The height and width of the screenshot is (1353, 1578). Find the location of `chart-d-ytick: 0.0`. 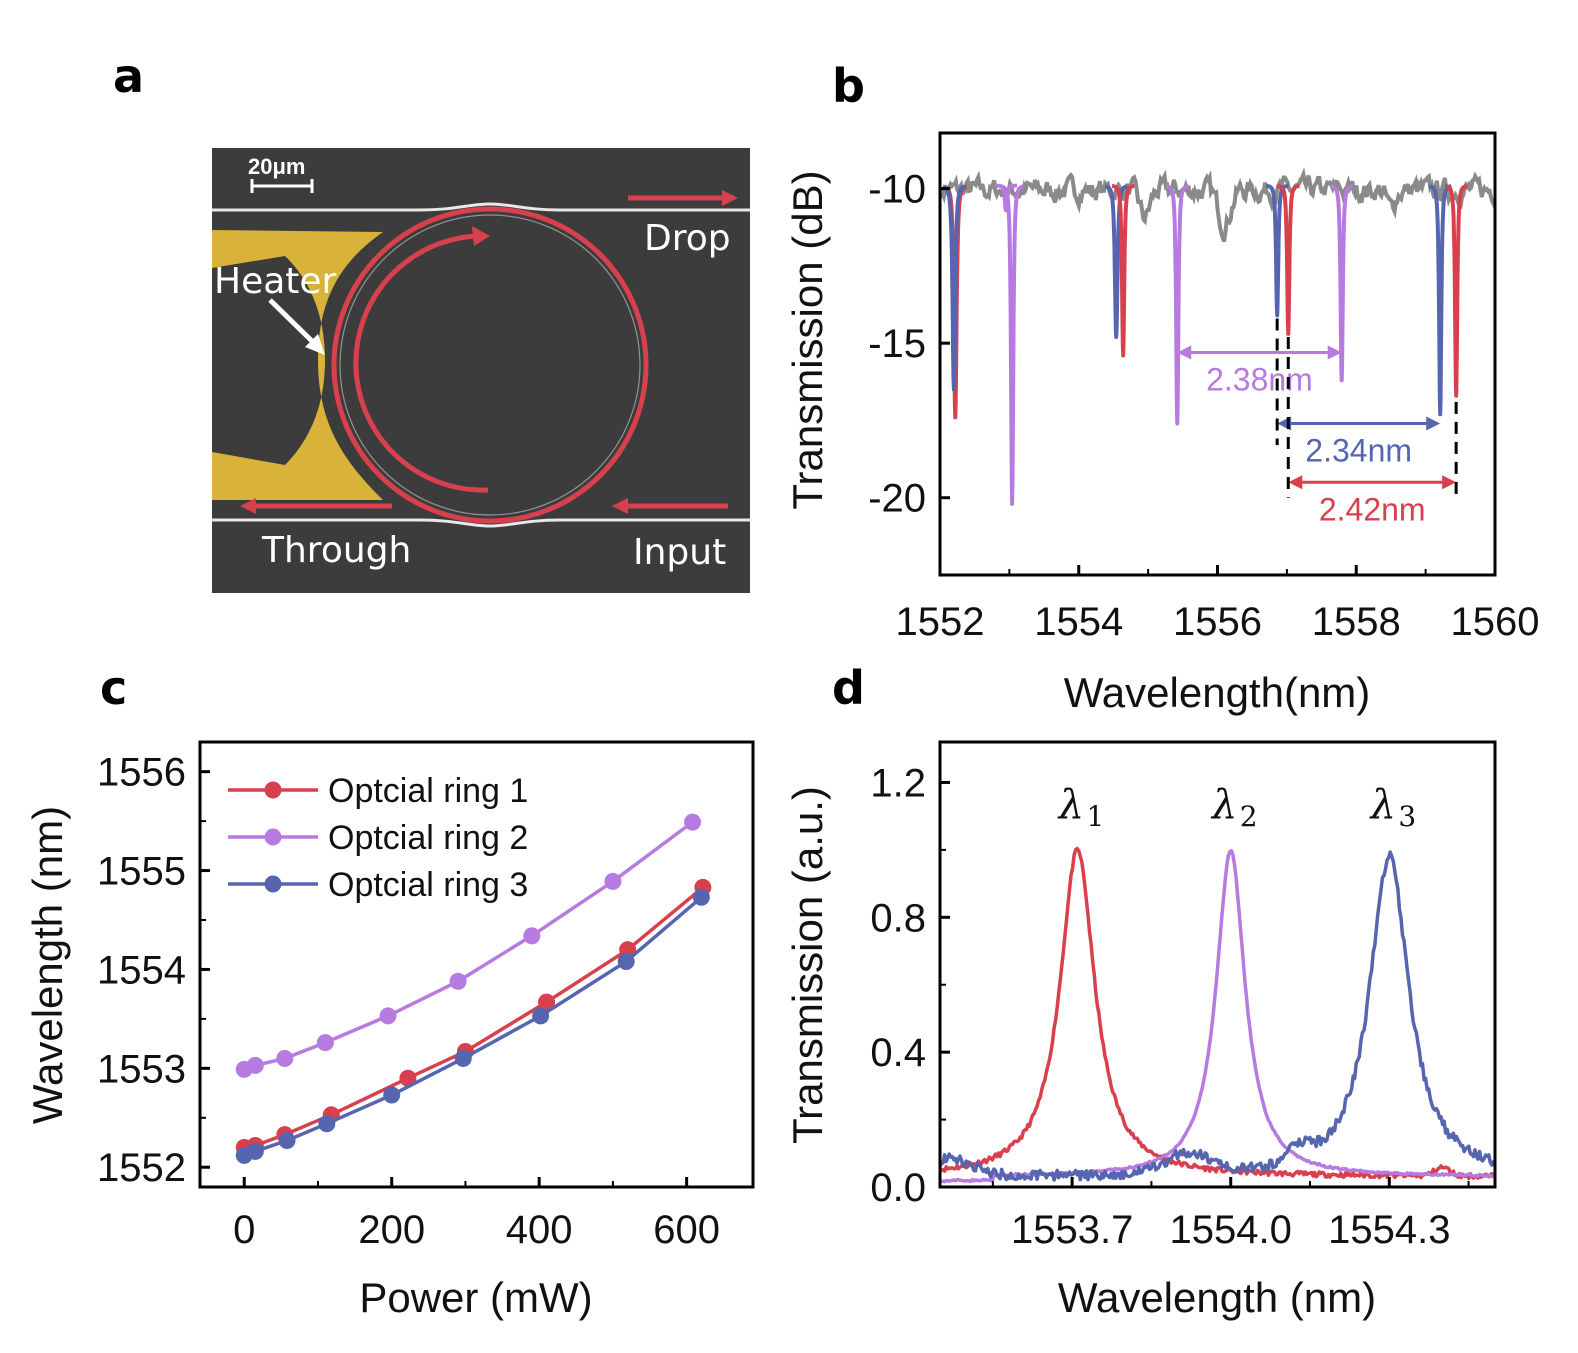

chart-d-ytick: 0.0 is located at coordinates (898, 1188).